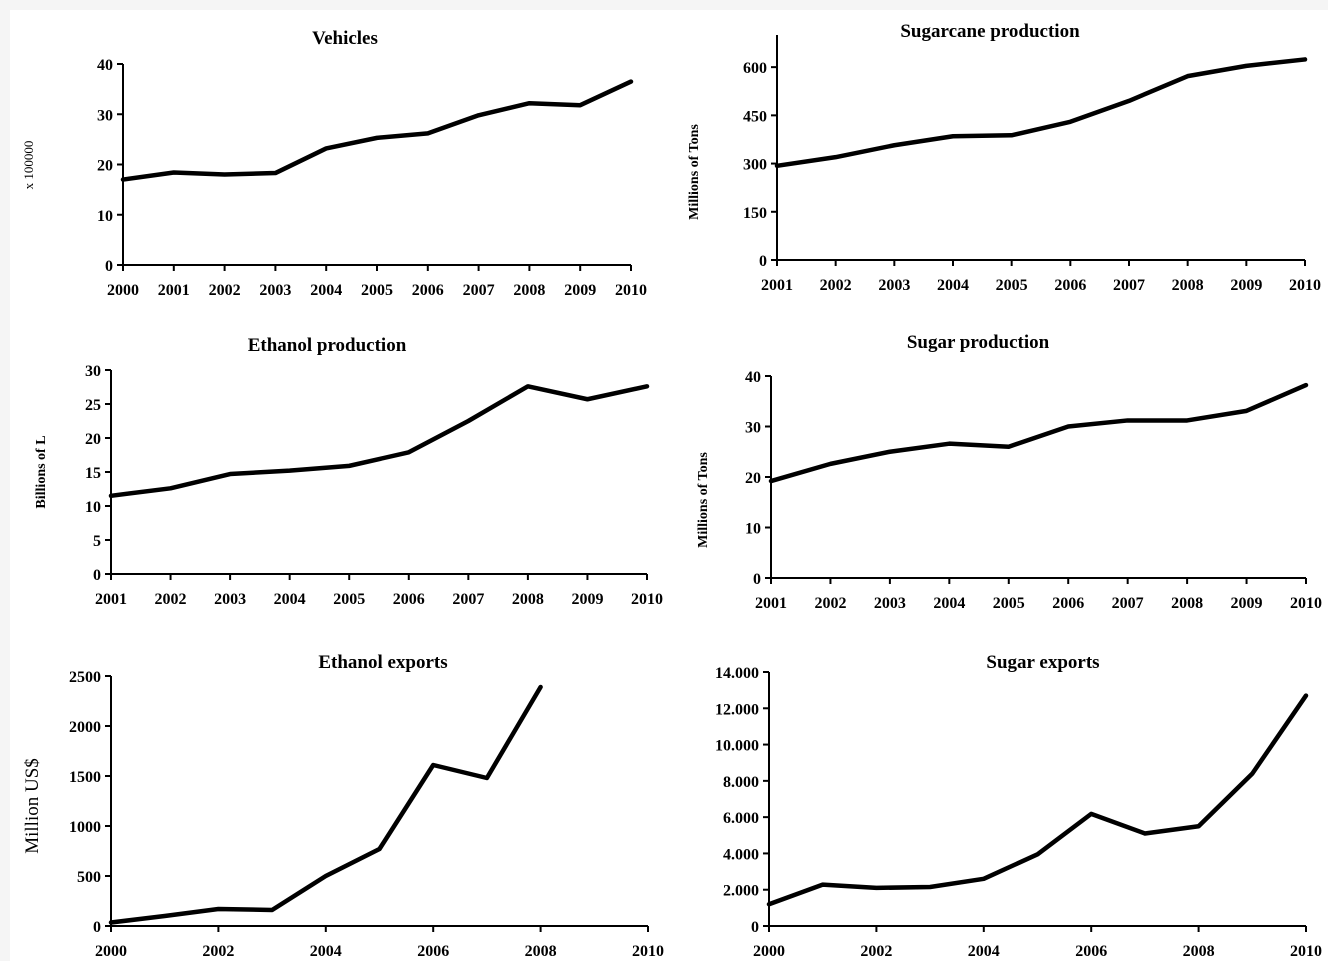 This screenshot has width=1328, height=961. Describe the element at coordinates (230, 599) in the screenshot. I see `chart3-x-tick-label: 2003` at that location.